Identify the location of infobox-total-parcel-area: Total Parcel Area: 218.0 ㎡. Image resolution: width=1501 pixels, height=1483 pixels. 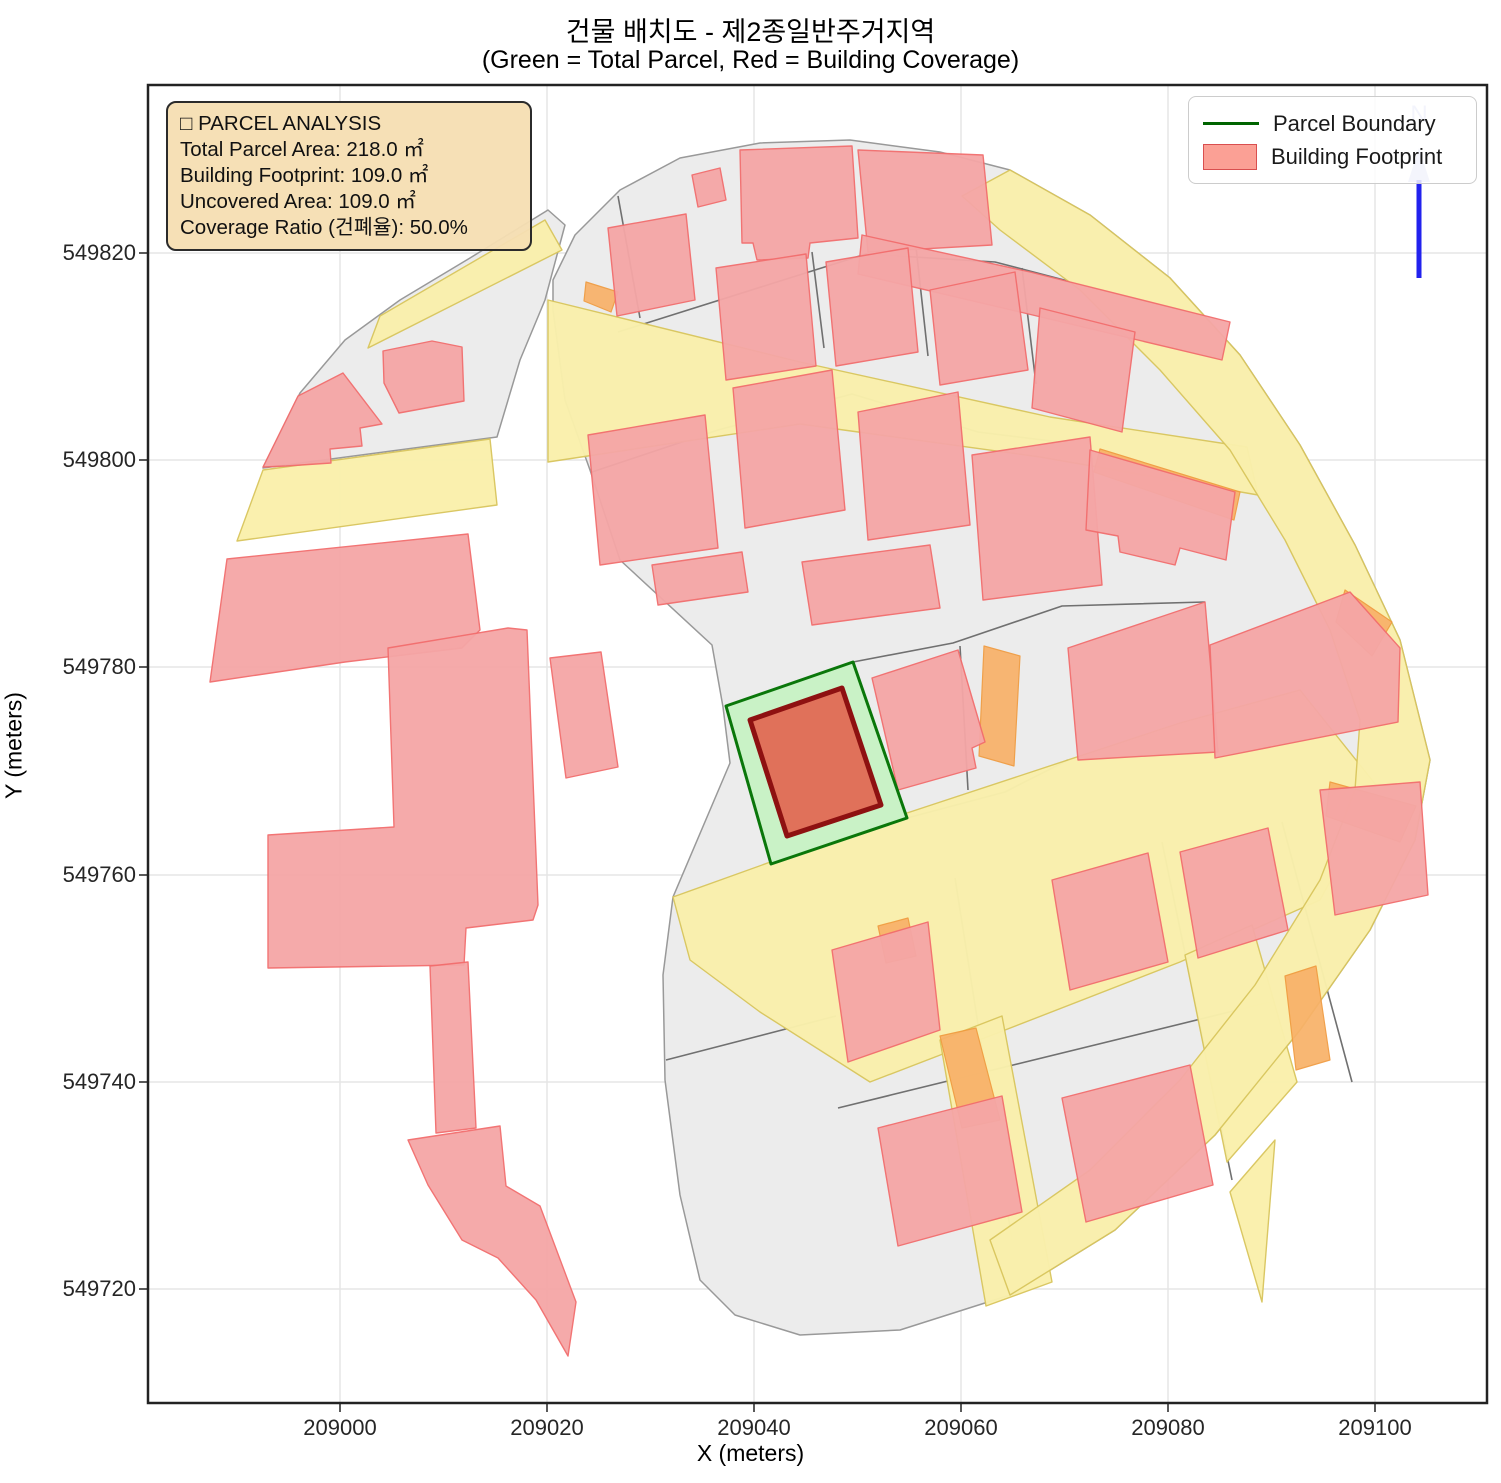
(302, 149).